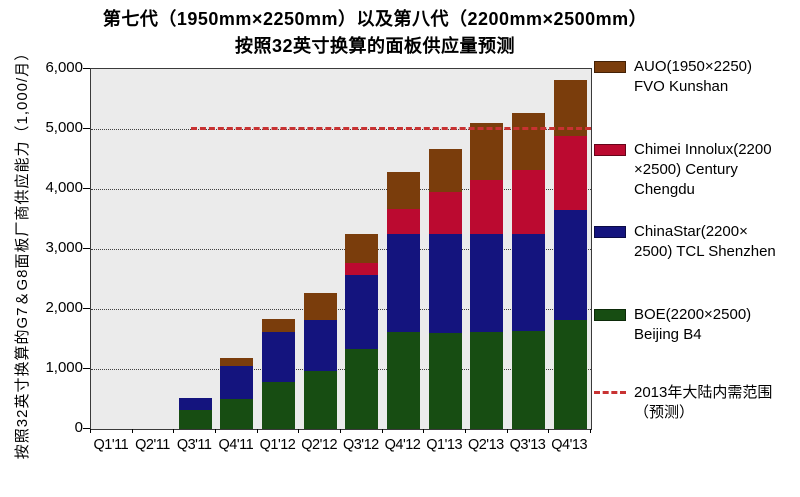 The image size is (800, 497). I want to click on y-tick-label: 6,000, so click(64, 67).